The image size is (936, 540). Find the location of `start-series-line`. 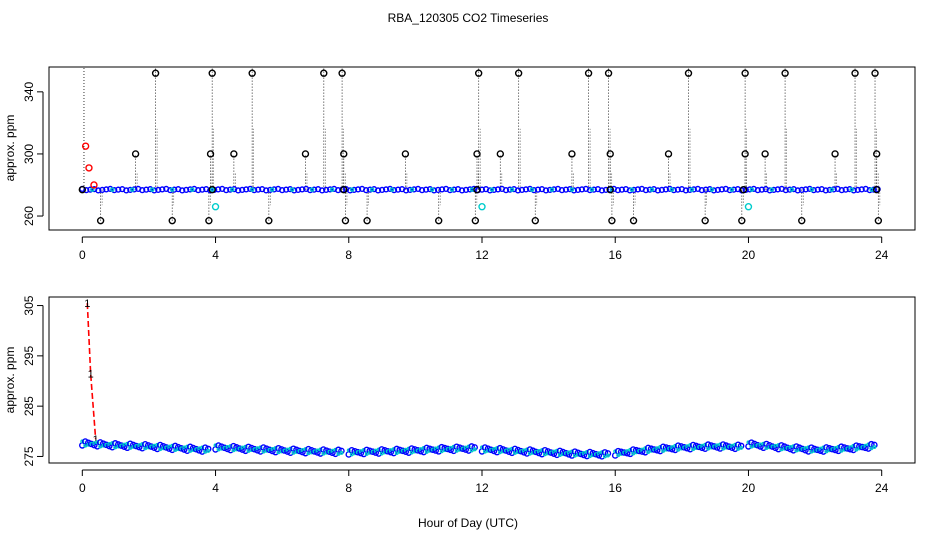

start-series-line is located at coordinates (91, 370).